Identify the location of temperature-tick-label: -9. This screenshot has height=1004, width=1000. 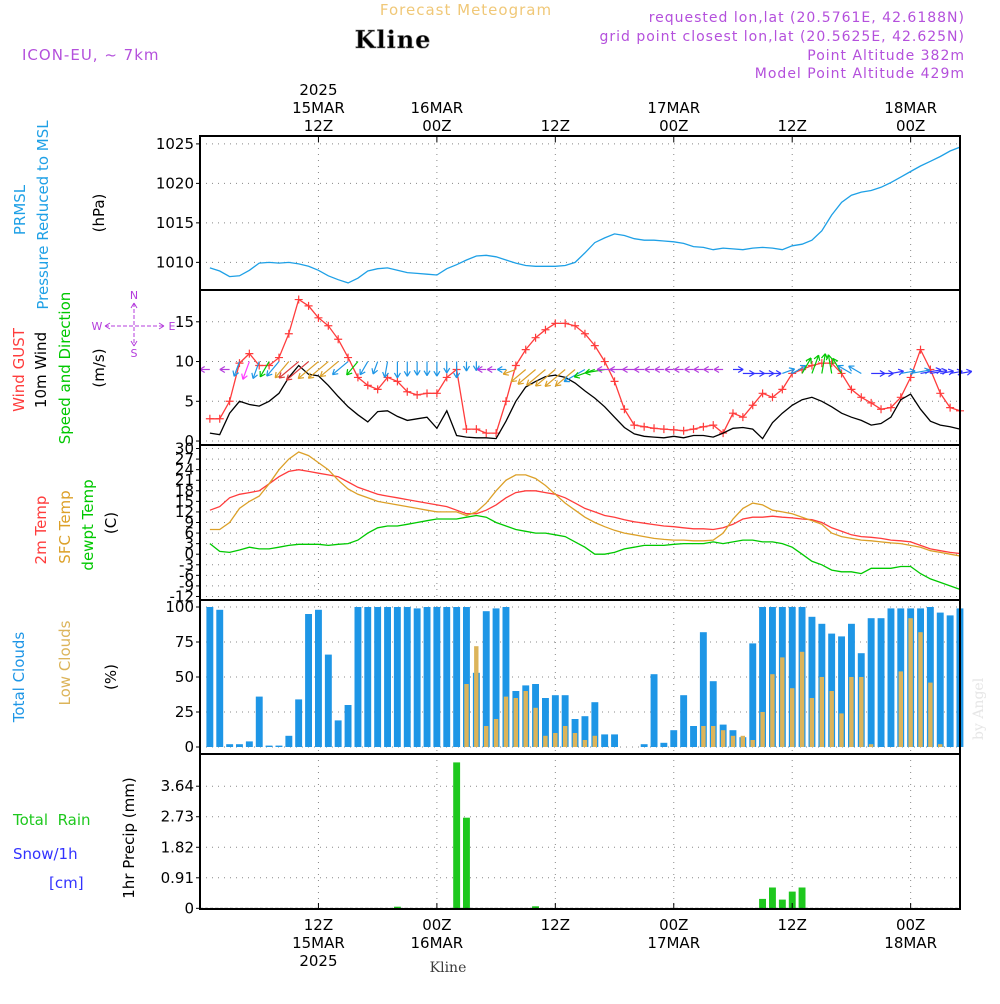
(186, 586).